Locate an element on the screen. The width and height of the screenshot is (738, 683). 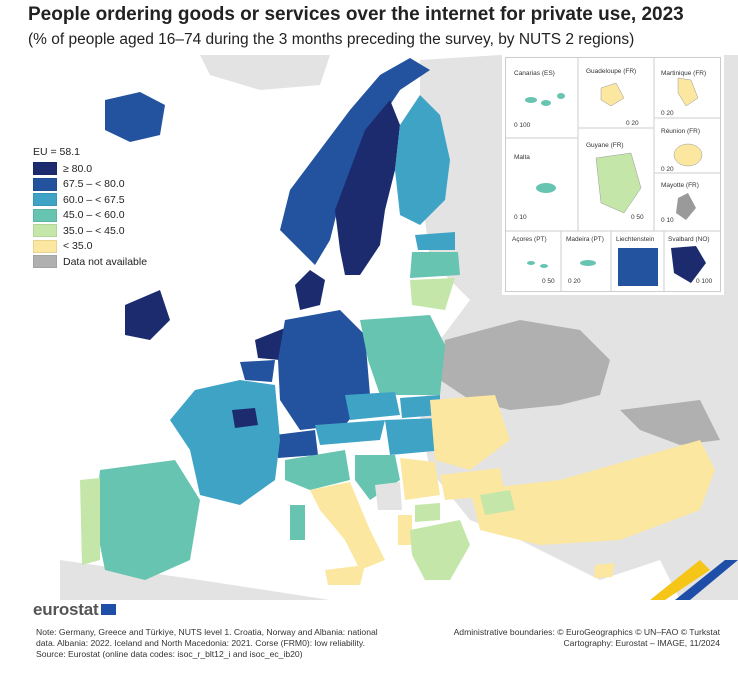
czechia-region is located at coordinates (372, 406).